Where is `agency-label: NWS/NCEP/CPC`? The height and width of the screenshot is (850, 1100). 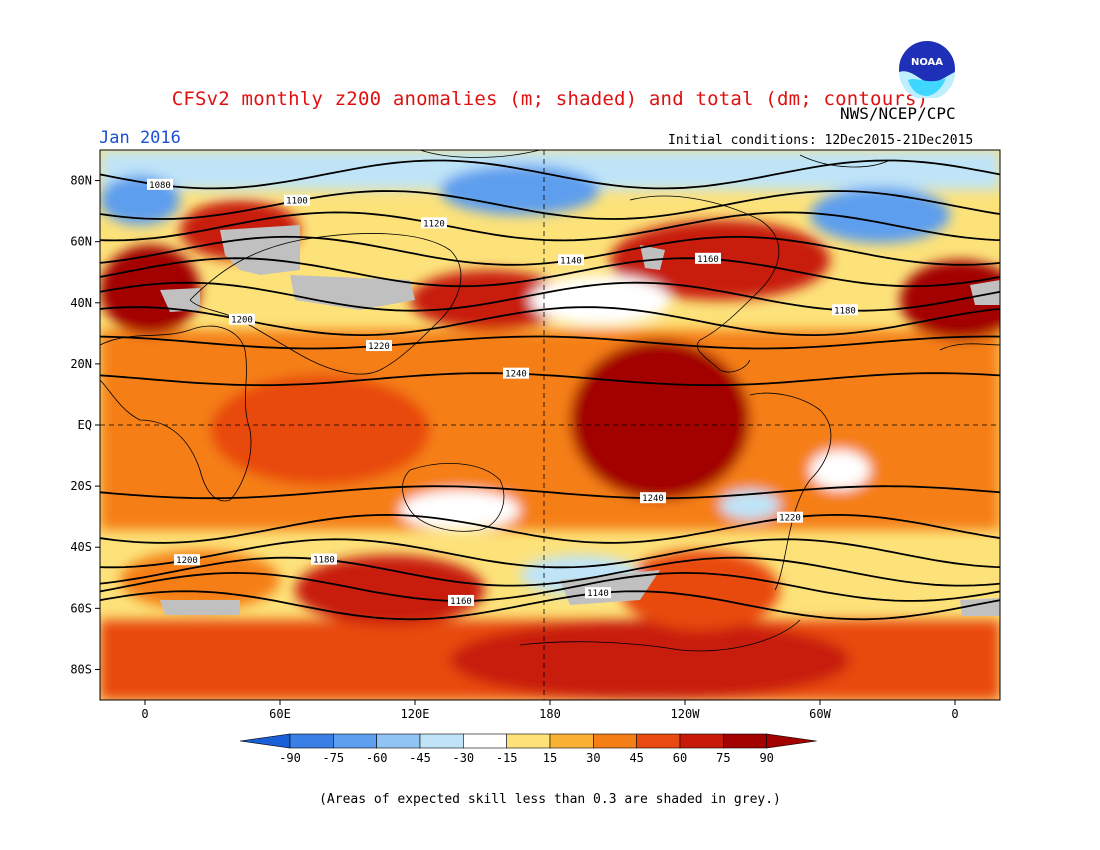
agency-label: NWS/NCEP/CPC is located at coordinates (898, 113).